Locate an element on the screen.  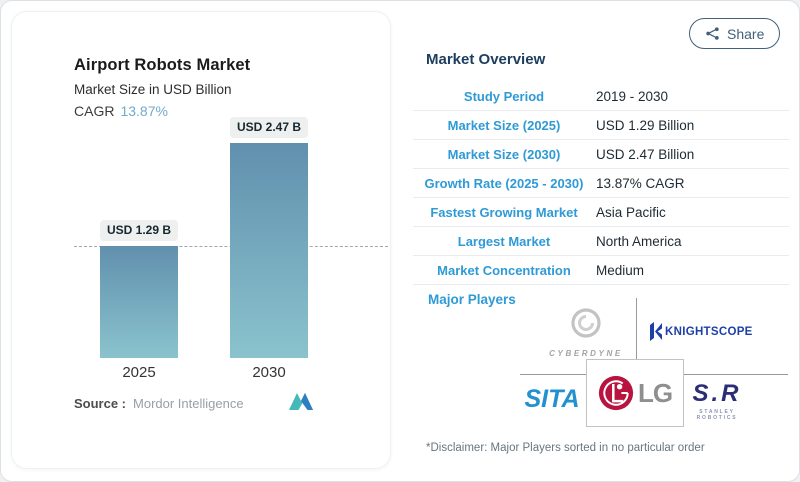
players-divider-right is located at coordinates (736, 374).